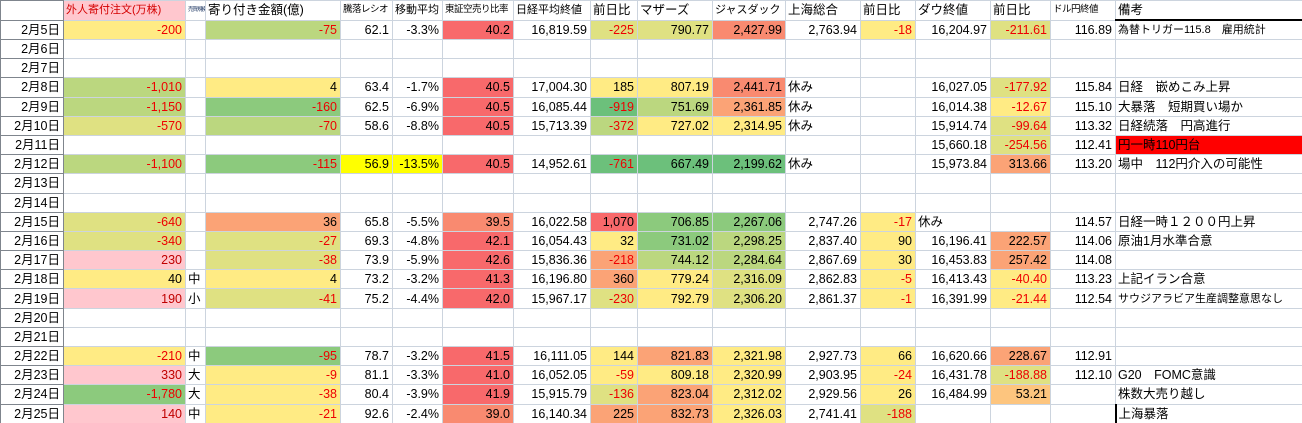  I want to click on cell-schg: -5, so click(888, 279).